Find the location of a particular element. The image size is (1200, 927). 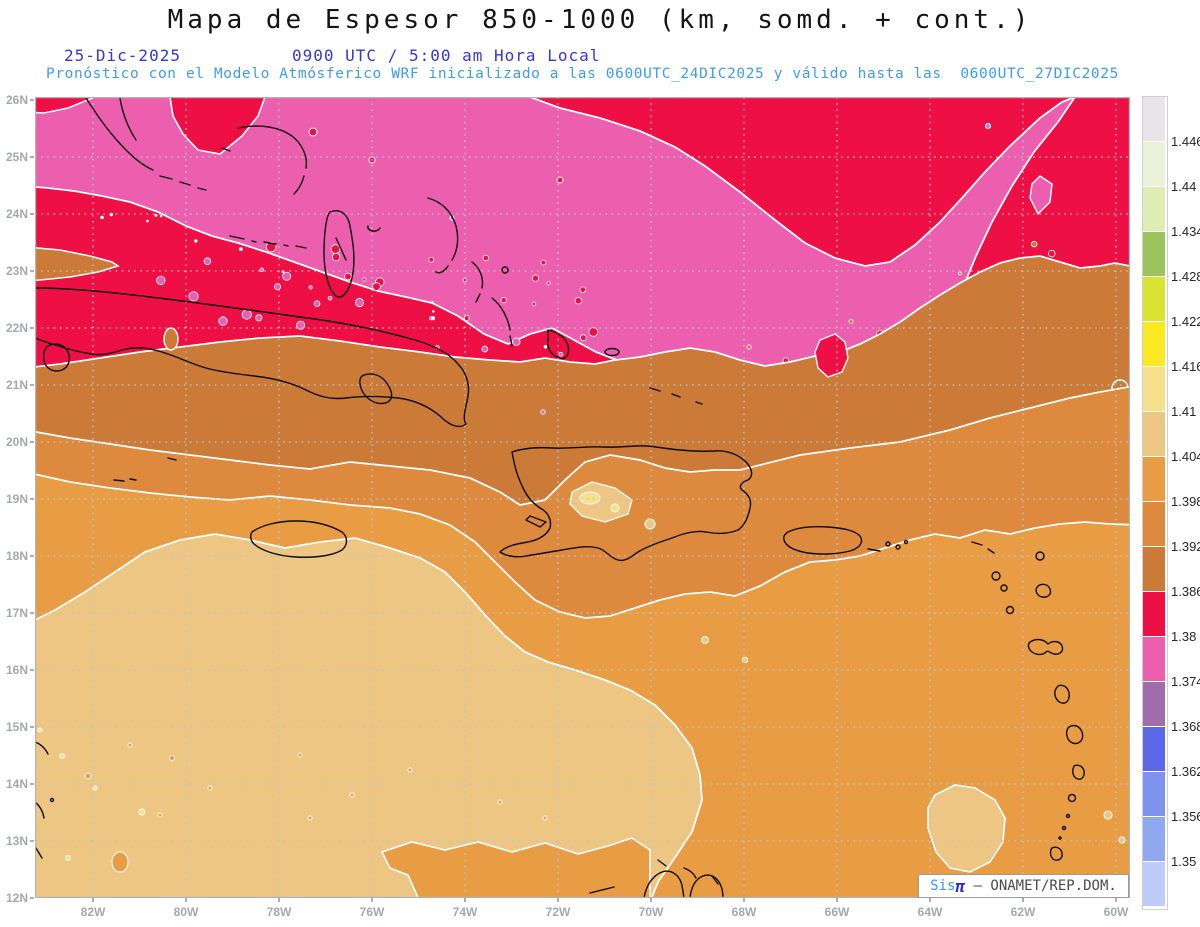

colorbar-tick-label-1.392: 1.392 is located at coordinates (1185, 546).